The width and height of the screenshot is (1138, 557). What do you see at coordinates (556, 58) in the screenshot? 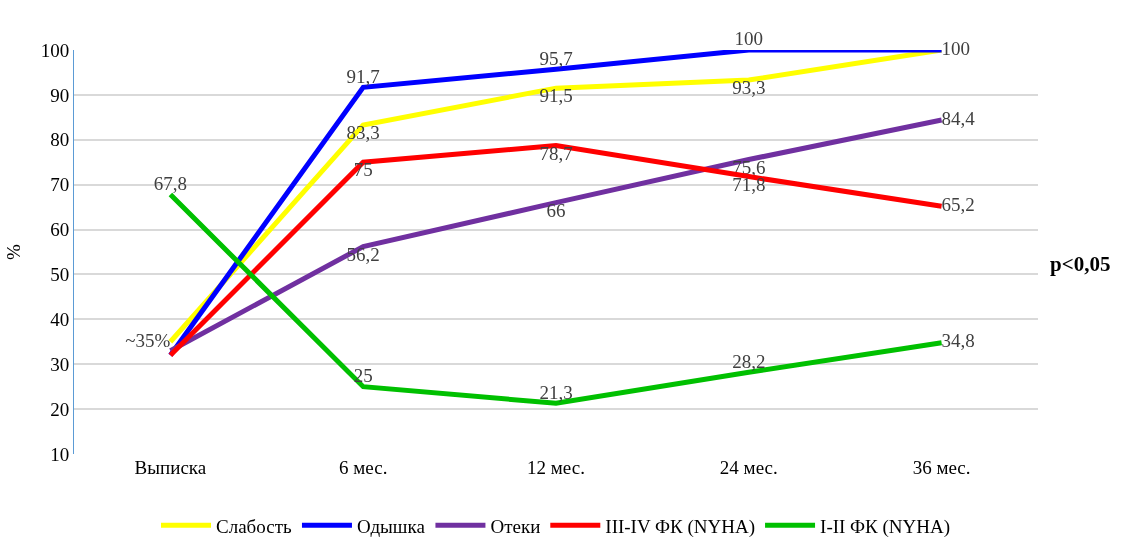
I see `data-label: 95,7` at bounding box center [556, 58].